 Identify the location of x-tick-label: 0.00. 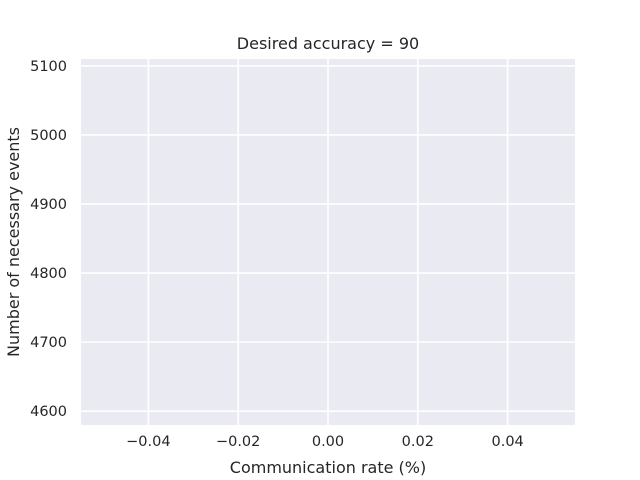
(328, 442).